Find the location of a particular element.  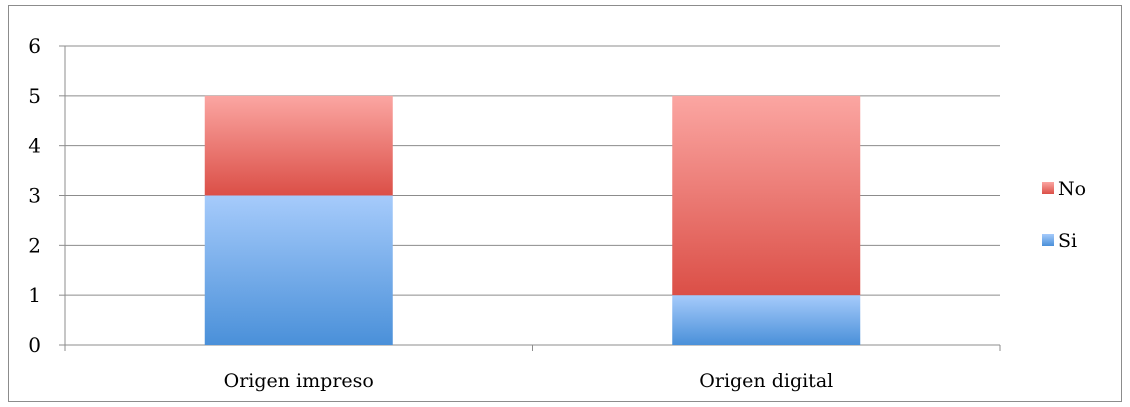

y-tick-label-5: 5 is located at coordinates (34, 96).